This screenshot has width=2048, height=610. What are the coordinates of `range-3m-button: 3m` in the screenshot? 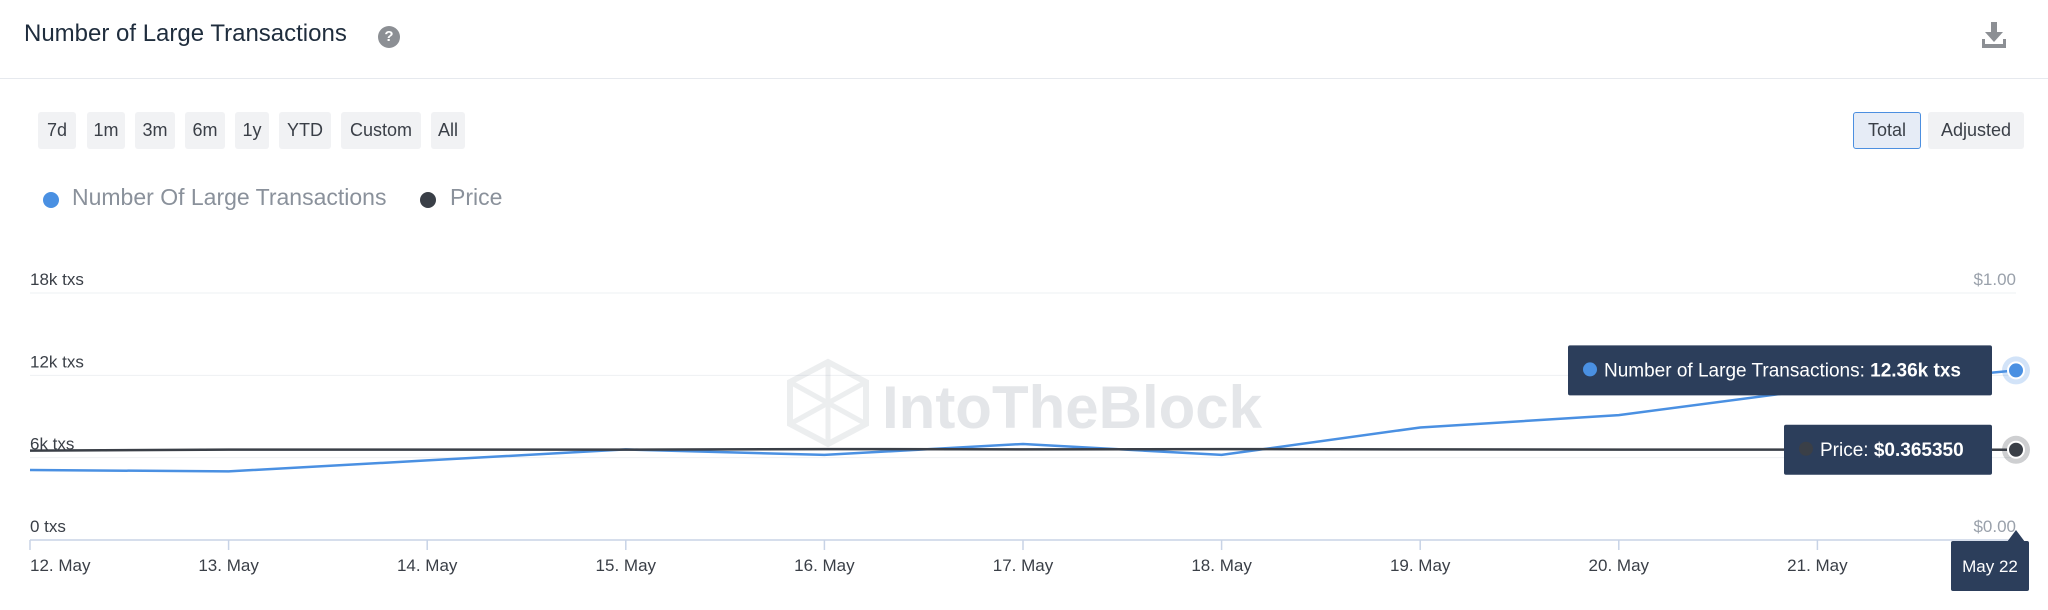 It's located at (155, 130).